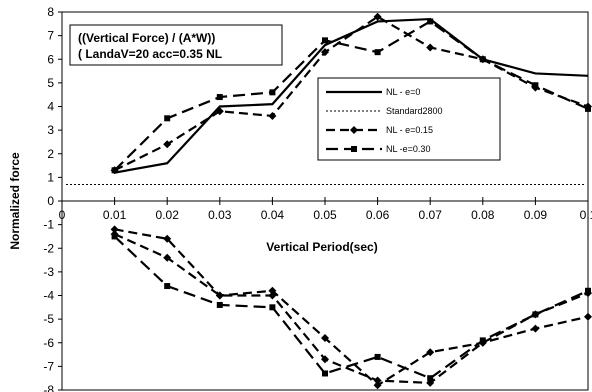  Describe the element at coordinates (536, 215) in the screenshot. I see `x-tick-label: 0.09` at that location.